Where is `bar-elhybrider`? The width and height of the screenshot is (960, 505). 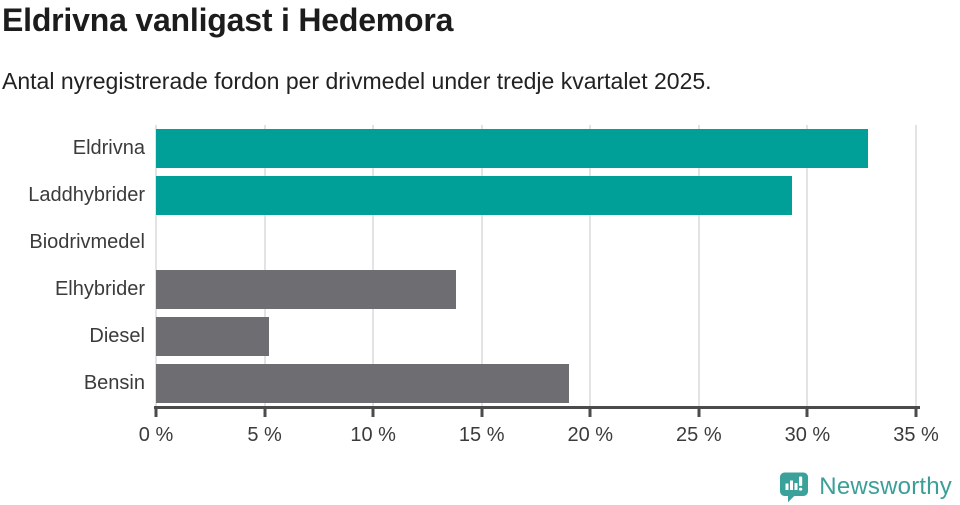
bar-elhybrider is located at coordinates (306, 289).